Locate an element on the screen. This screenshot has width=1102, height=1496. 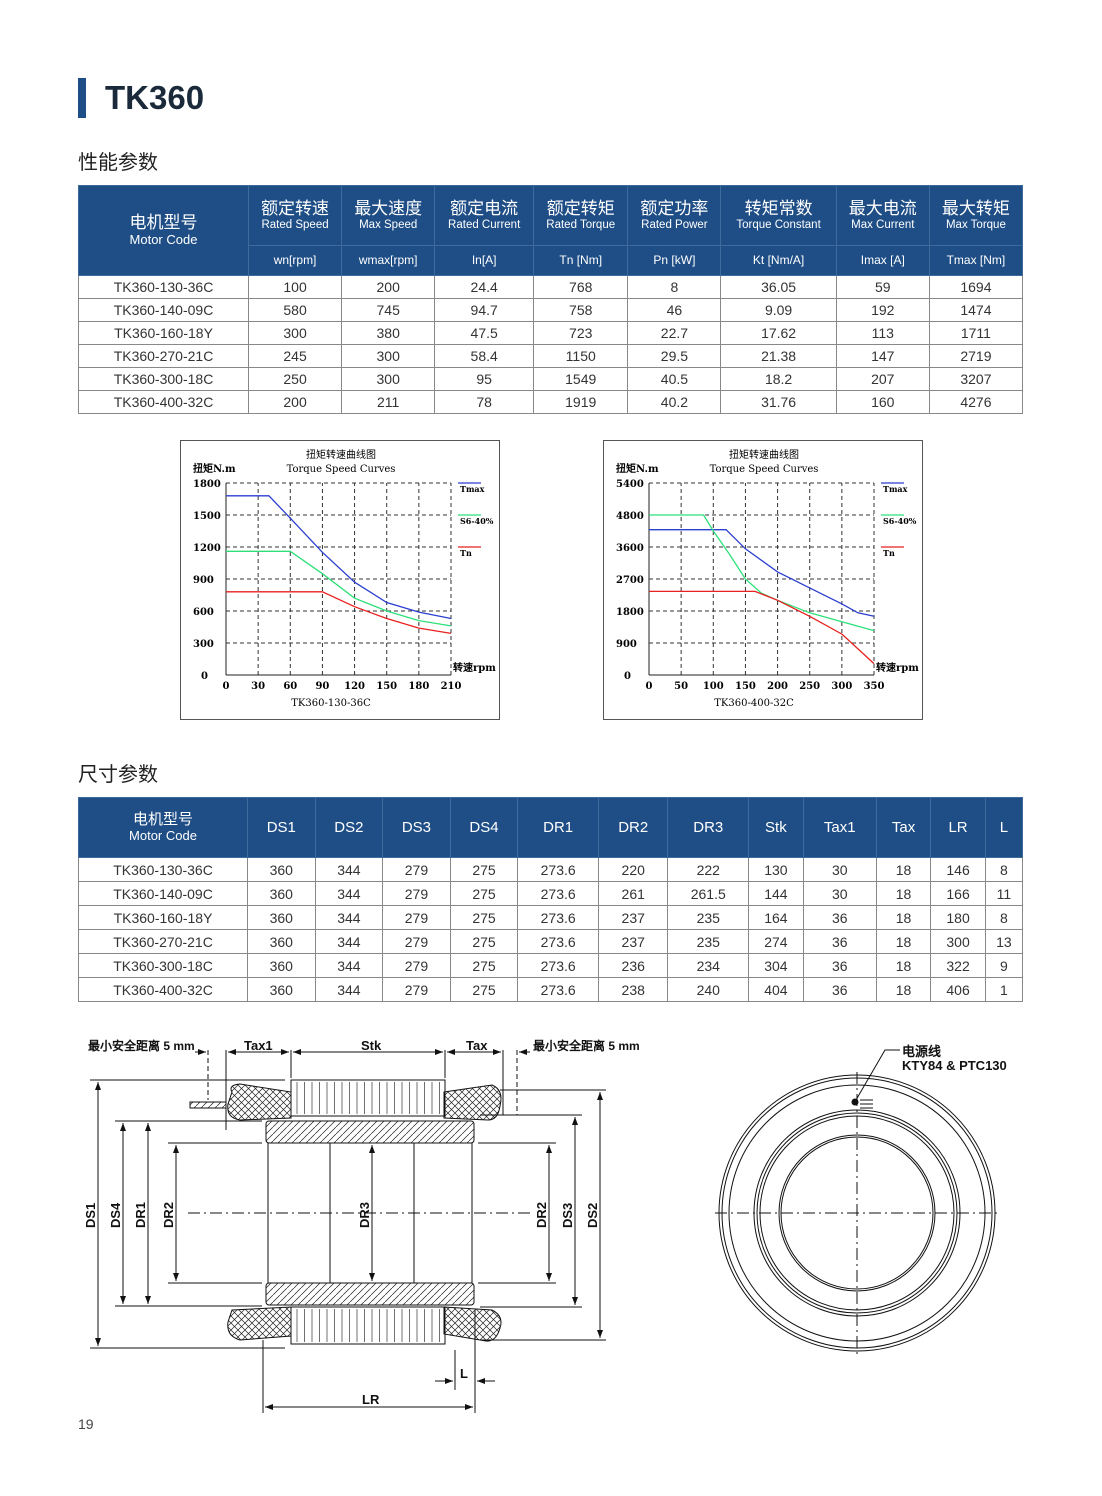
header-en: Motor Code is located at coordinates (163, 239).